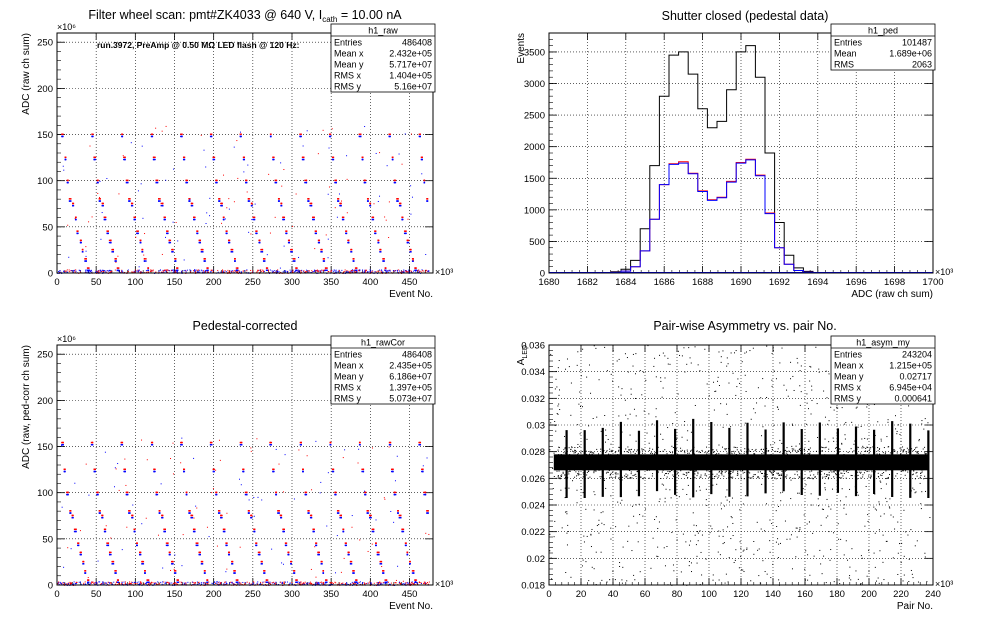 This screenshot has height=622, width=996. Describe the element at coordinates (444, 584) in the screenshot. I see `x-exponent: ×10³` at that location.